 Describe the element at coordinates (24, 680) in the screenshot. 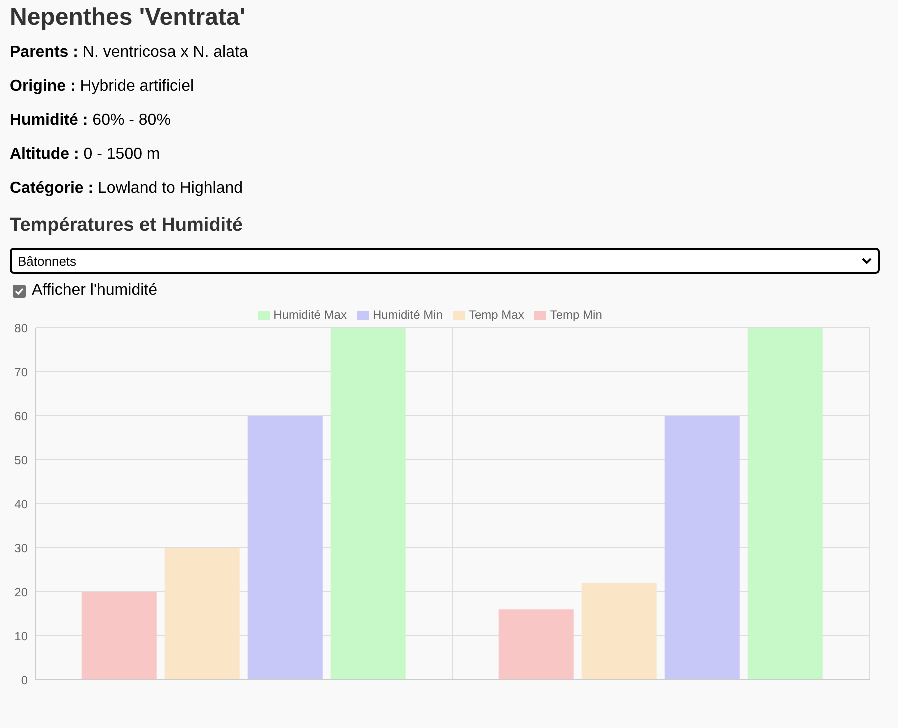

I see `y-tick-label: 0` at that location.